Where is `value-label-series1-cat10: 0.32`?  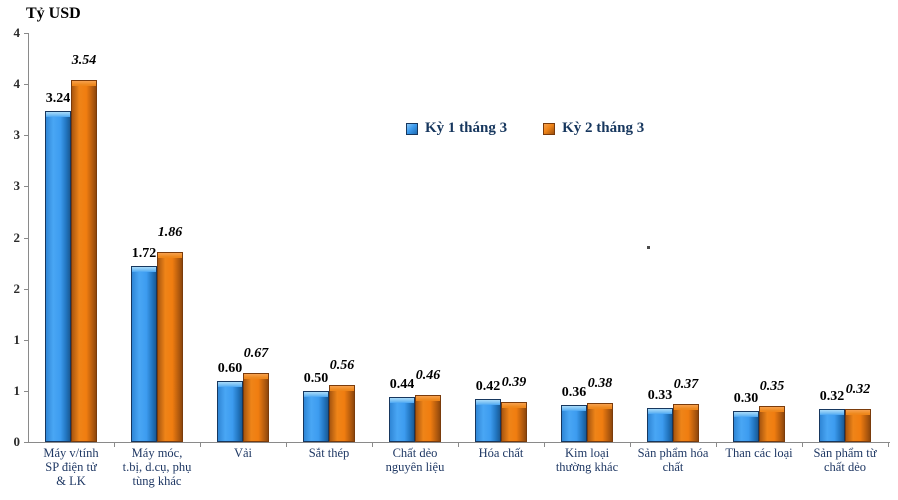 value-label-series1-cat10: 0.32 is located at coordinates (832, 396).